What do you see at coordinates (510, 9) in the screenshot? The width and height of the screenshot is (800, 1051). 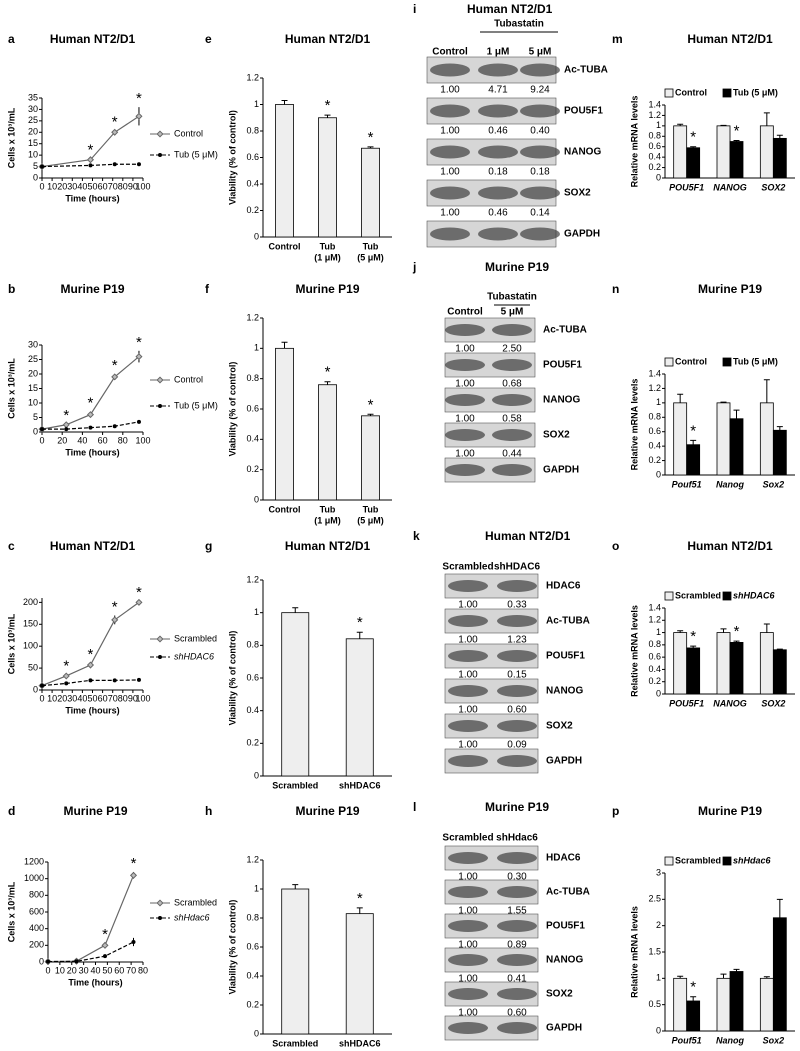 I see `blot-title: Human NT2/D1` at bounding box center [510, 9].